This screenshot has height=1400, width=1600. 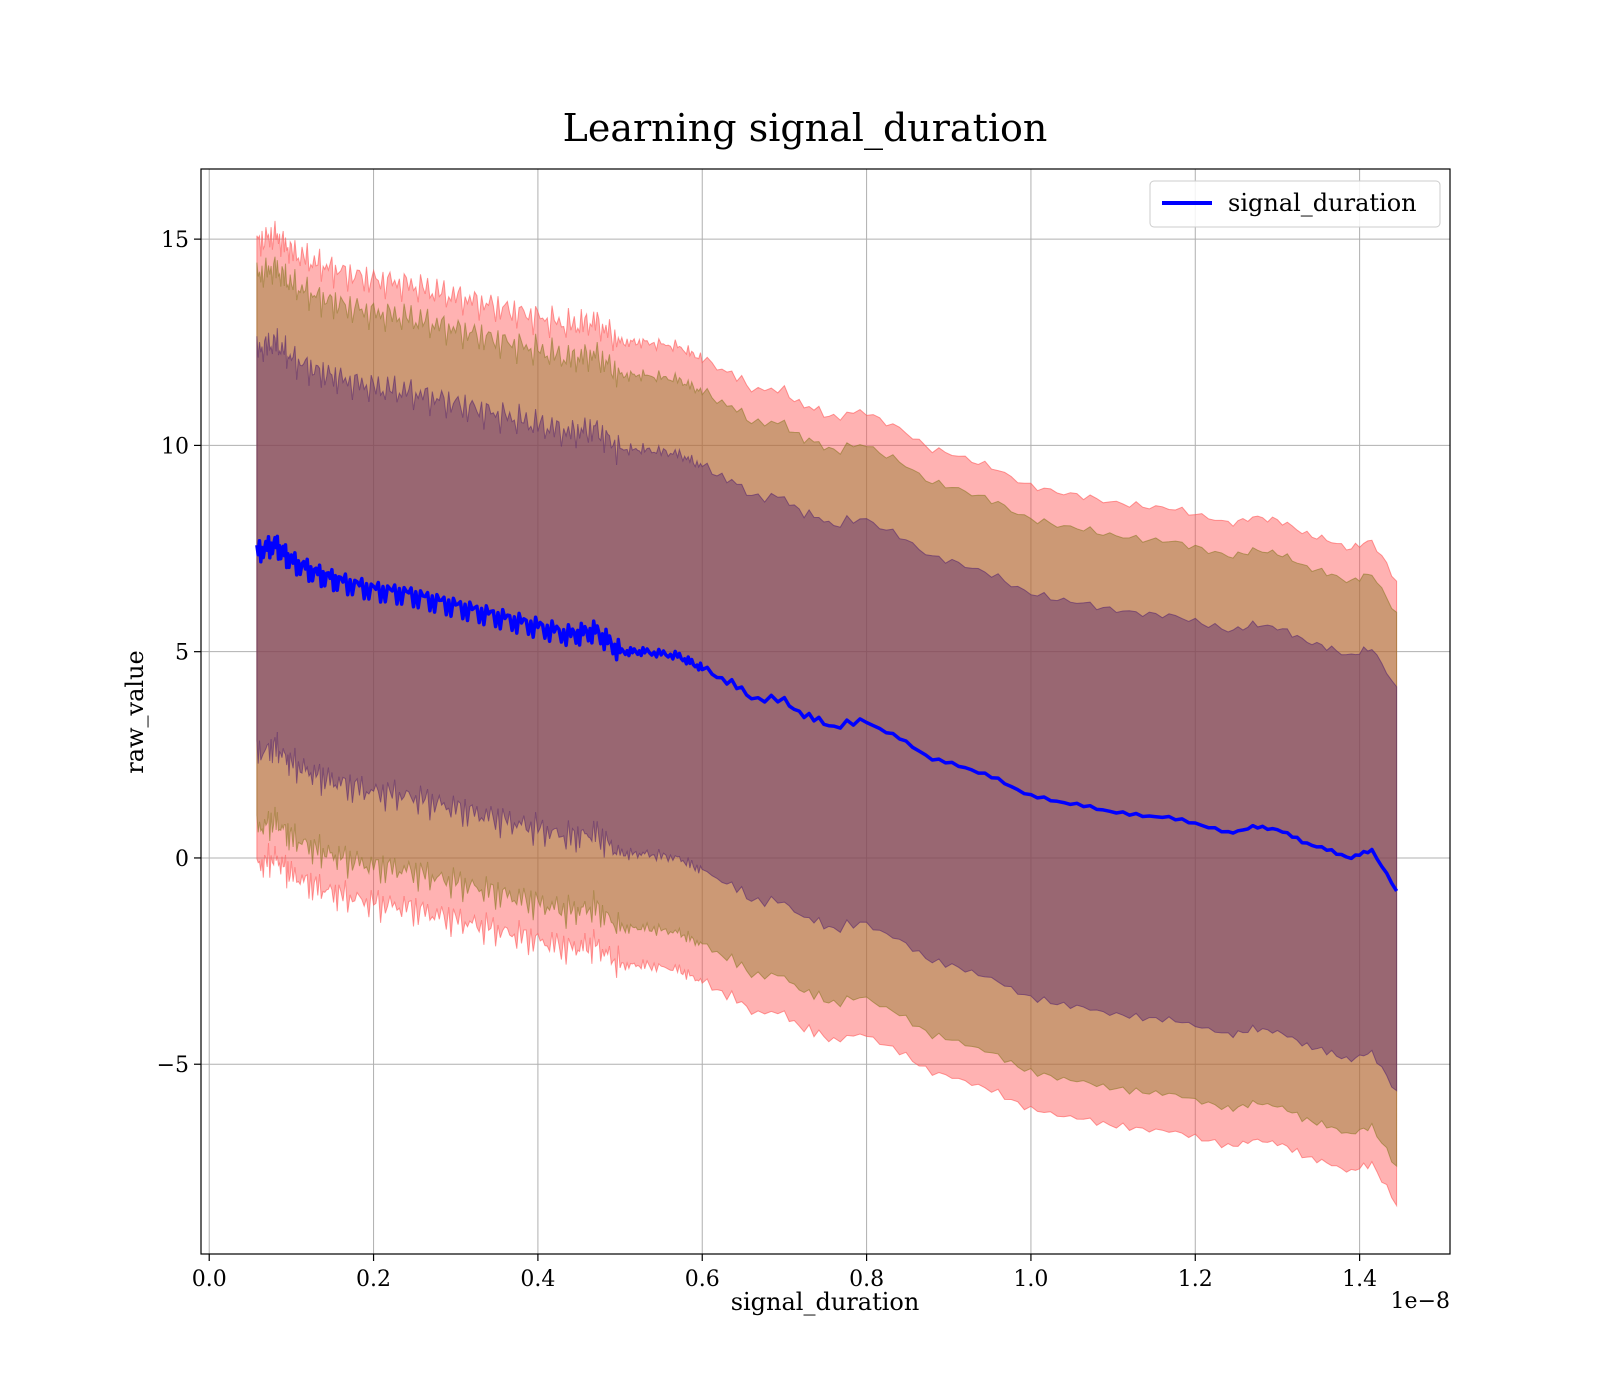 I want to click on x-tick-label: 0.0, so click(x=209, y=1279).